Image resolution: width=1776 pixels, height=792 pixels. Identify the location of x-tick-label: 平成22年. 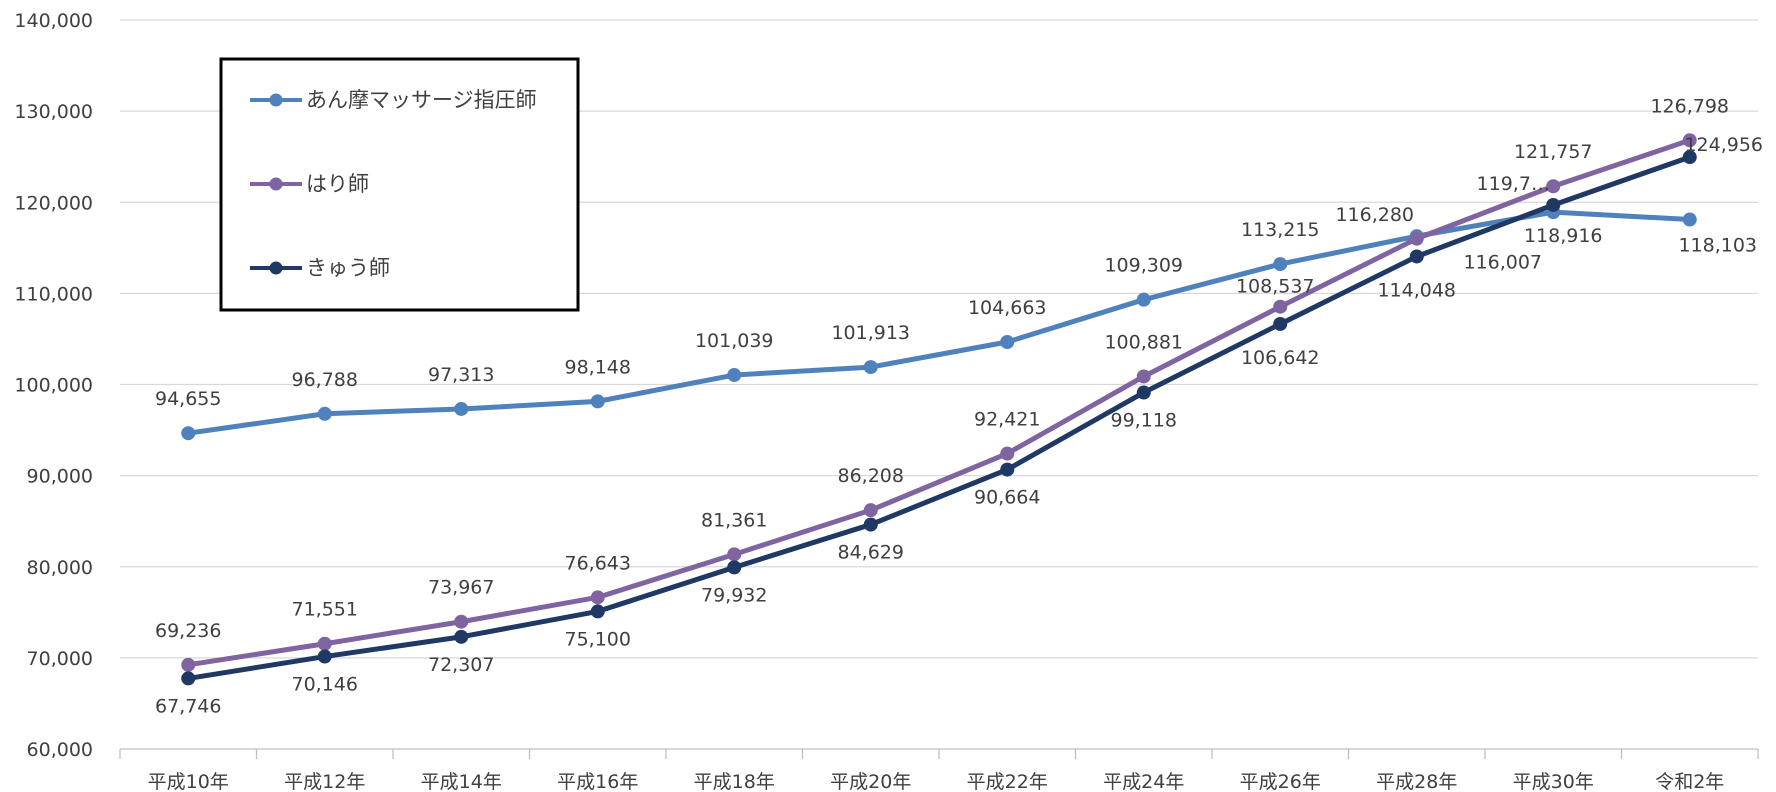
(1007, 781).